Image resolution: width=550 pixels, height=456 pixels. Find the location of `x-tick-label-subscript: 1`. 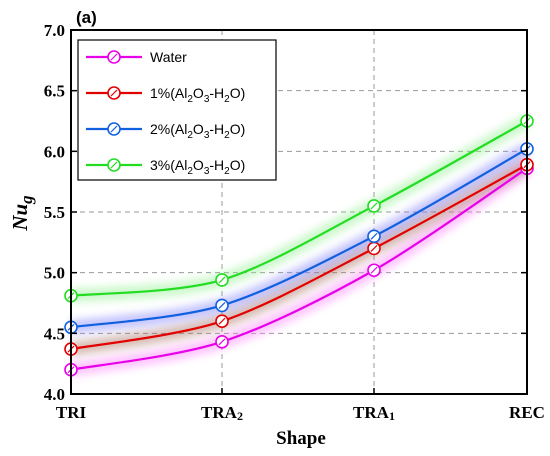

x-tick-label-subscript: 1 is located at coordinates (392, 416).